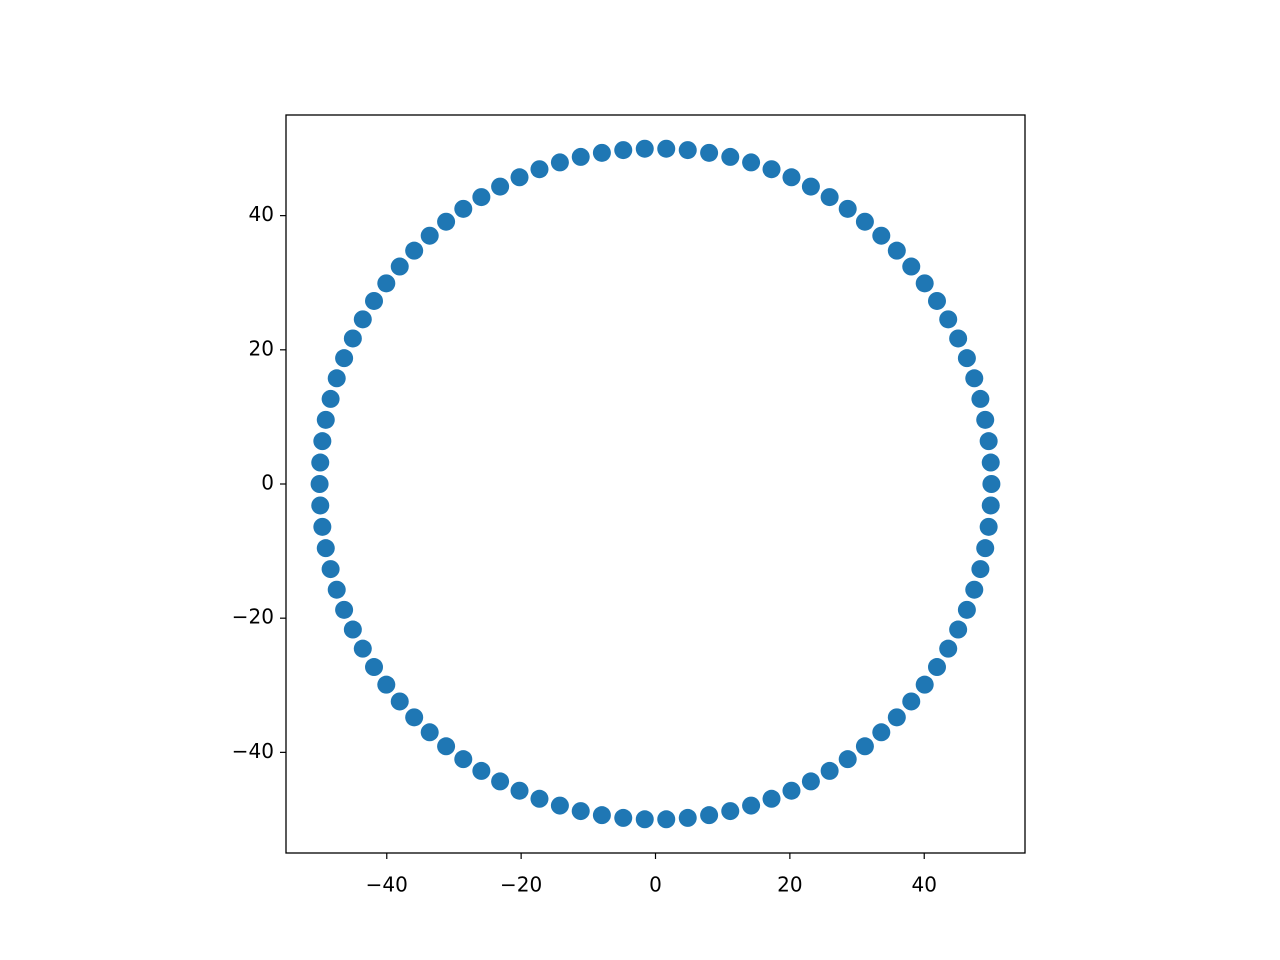 Image resolution: width=1280 pixels, height=960 pixels. I want to click on x-tick-label: 0, so click(655, 885).